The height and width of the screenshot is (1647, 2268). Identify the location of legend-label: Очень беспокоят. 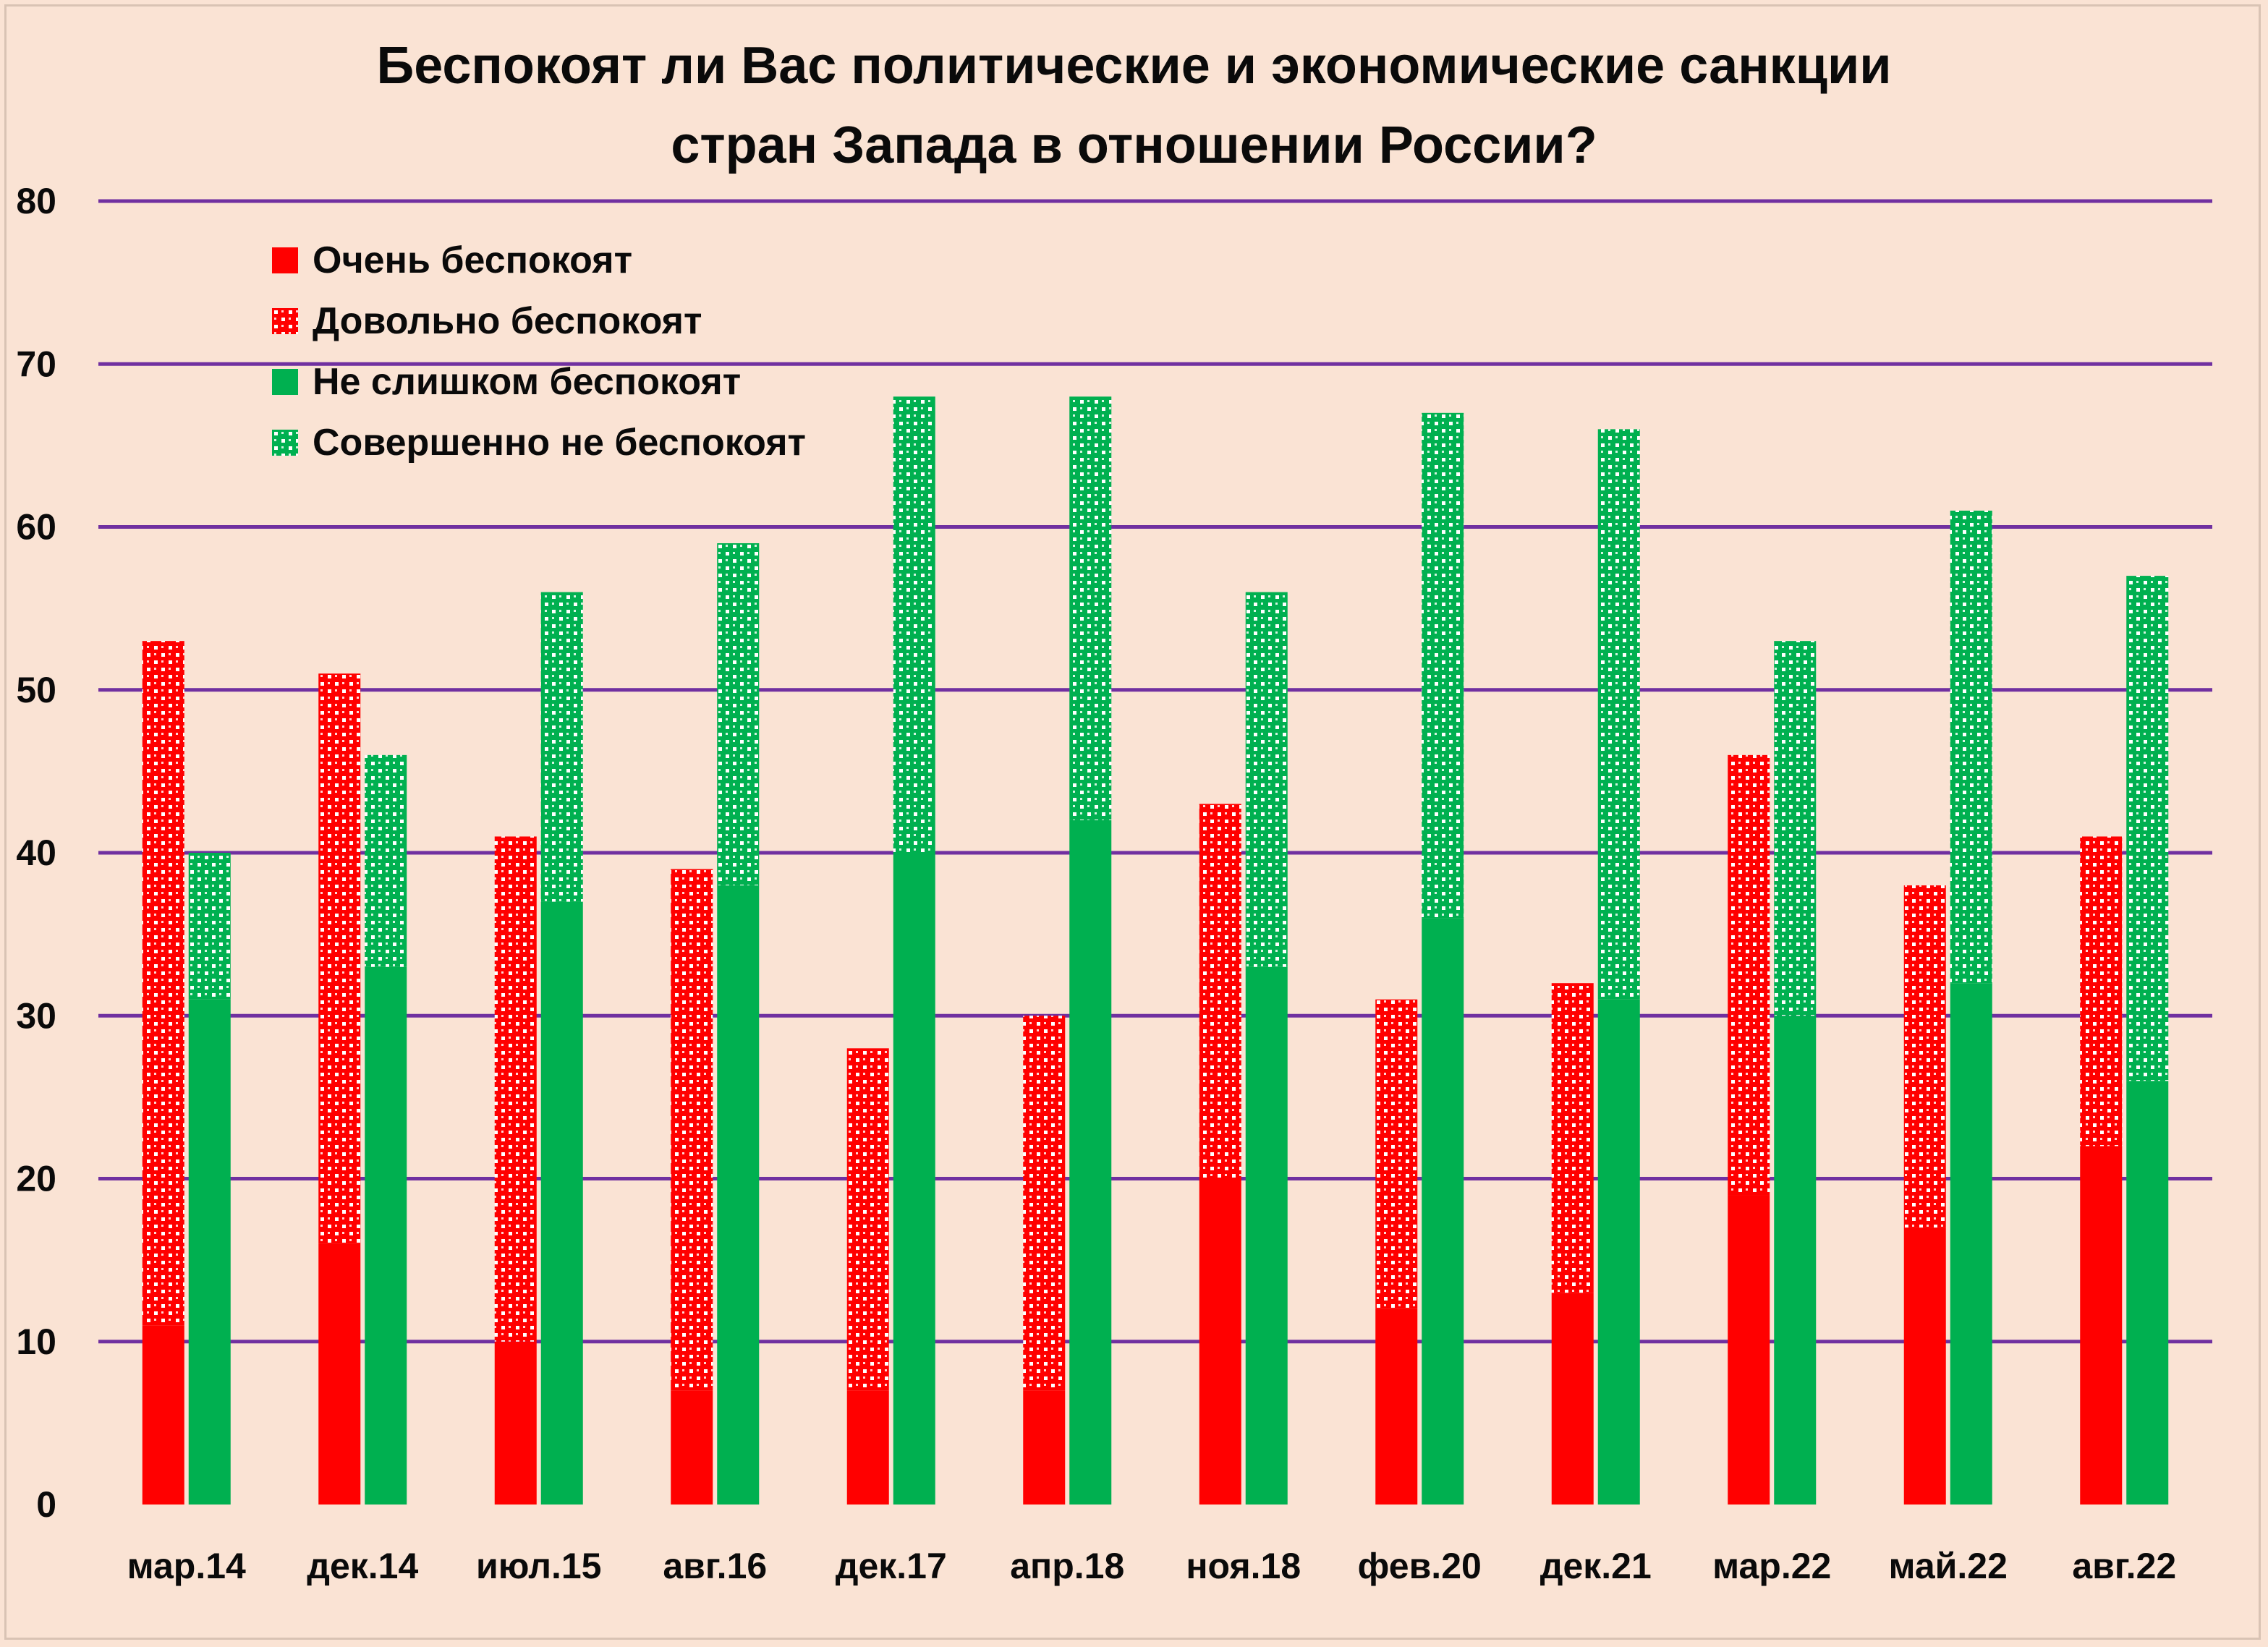
(473, 260).